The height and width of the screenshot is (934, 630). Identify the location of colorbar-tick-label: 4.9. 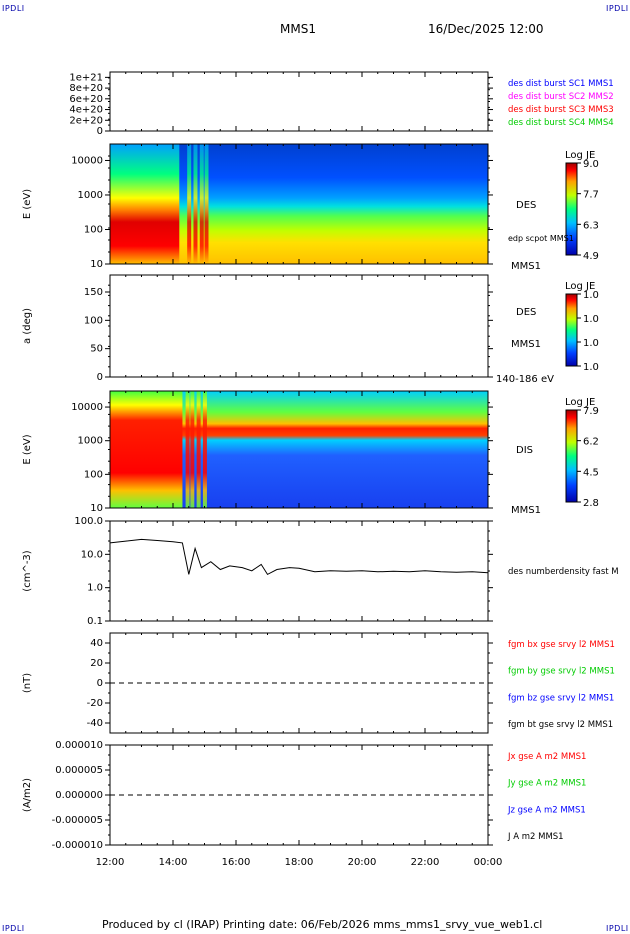
(591, 256).